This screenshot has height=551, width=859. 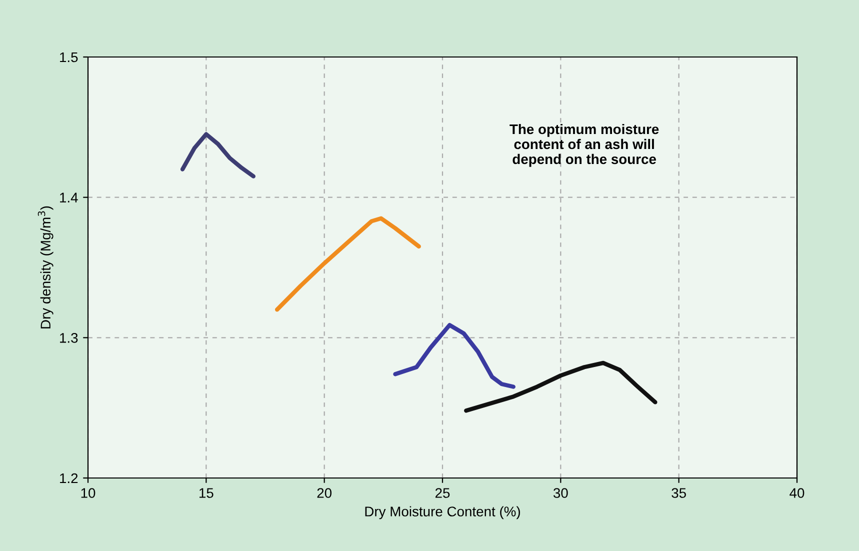 I want to click on x-tick-label: 30, so click(x=560, y=493).